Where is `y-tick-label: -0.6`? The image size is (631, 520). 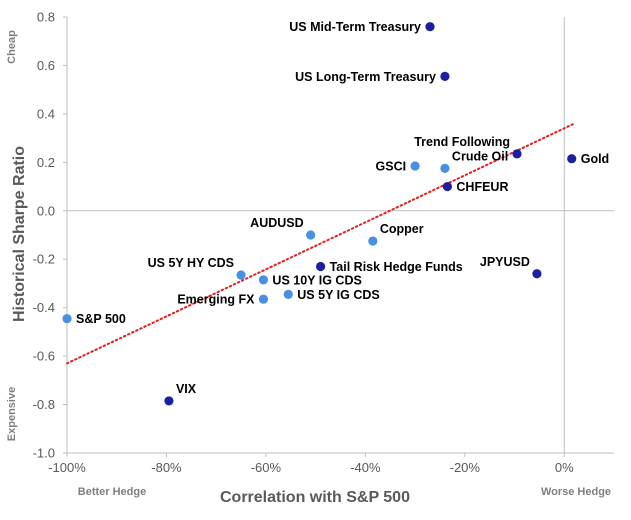 y-tick-label: -0.6 is located at coordinates (44, 356).